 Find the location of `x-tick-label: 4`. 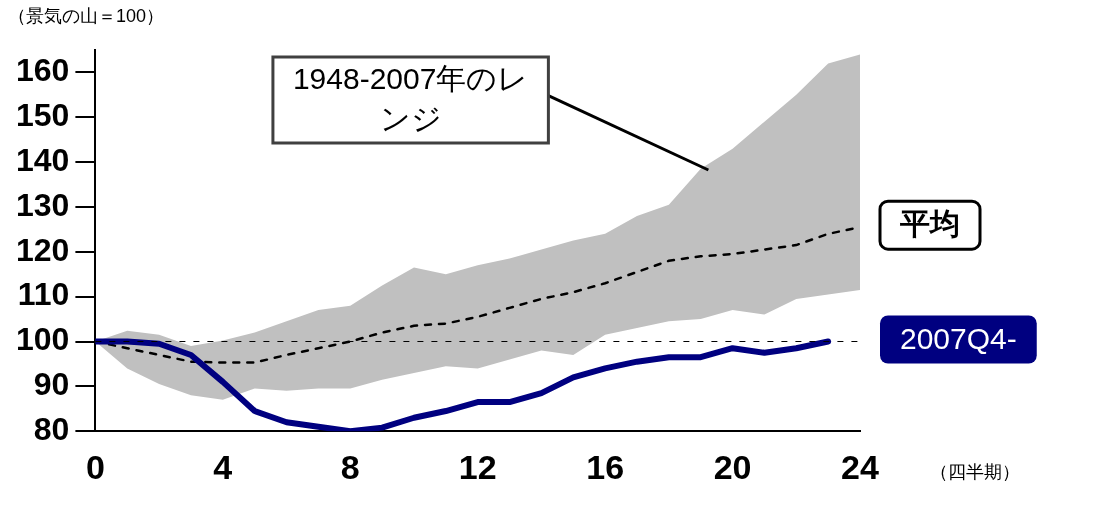

x-tick-label: 4 is located at coordinates (223, 466).